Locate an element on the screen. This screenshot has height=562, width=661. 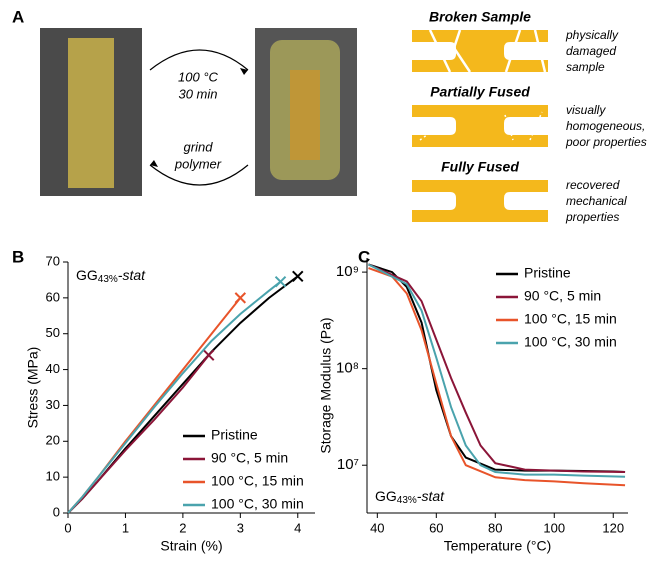
state-description: mechanical is located at coordinates (596, 201).